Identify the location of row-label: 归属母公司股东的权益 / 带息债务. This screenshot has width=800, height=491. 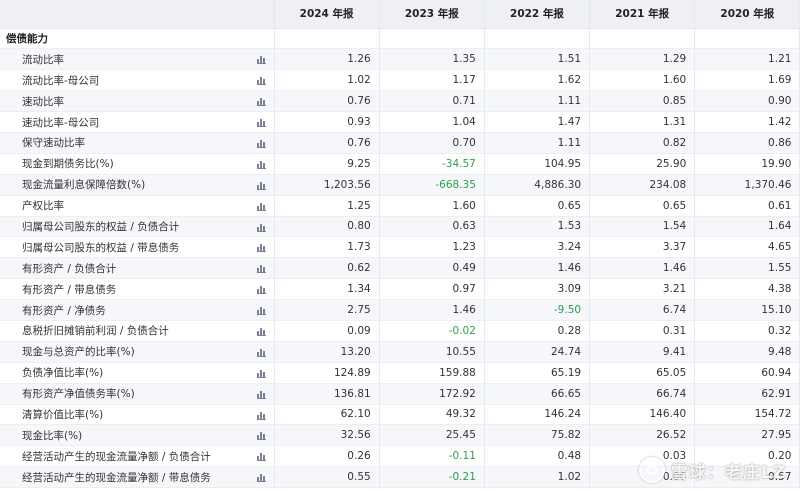
(101, 247).